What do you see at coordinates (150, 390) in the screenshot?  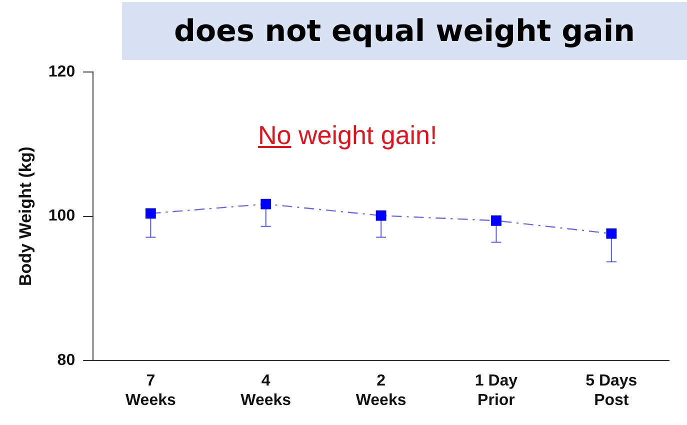 I see `x-tick-label: 7 Weeks` at bounding box center [150, 390].